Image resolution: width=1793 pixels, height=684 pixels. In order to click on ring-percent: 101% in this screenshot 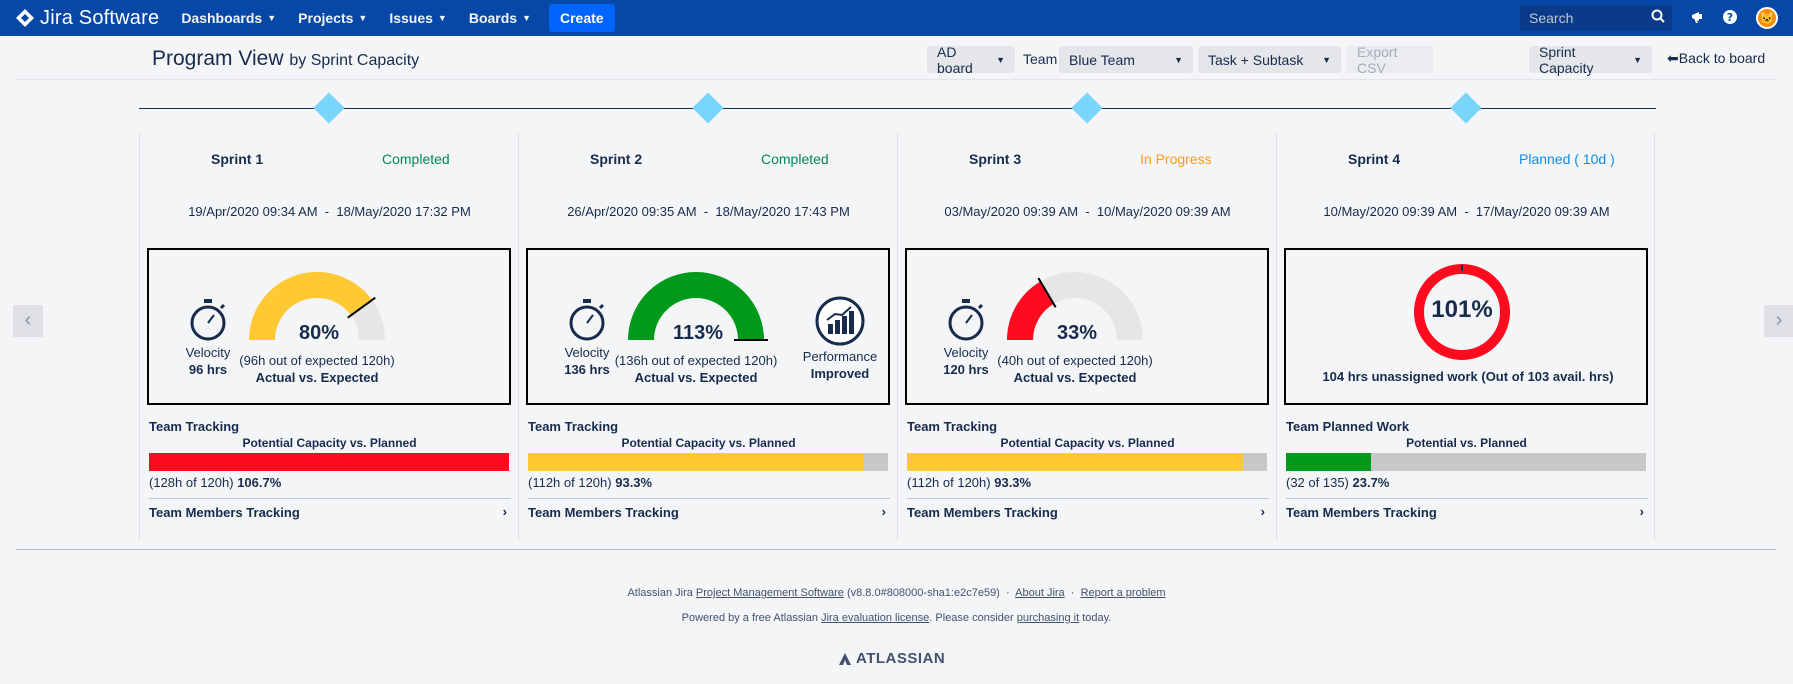, I will do `click(1462, 309)`.